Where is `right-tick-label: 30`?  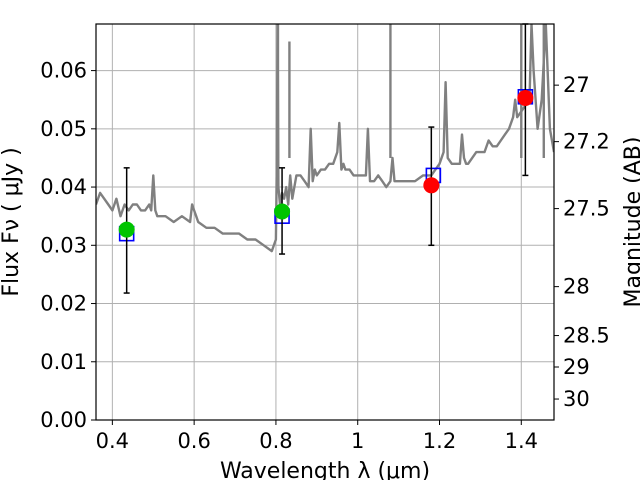
right-tick-label: 30 is located at coordinates (576, 399).